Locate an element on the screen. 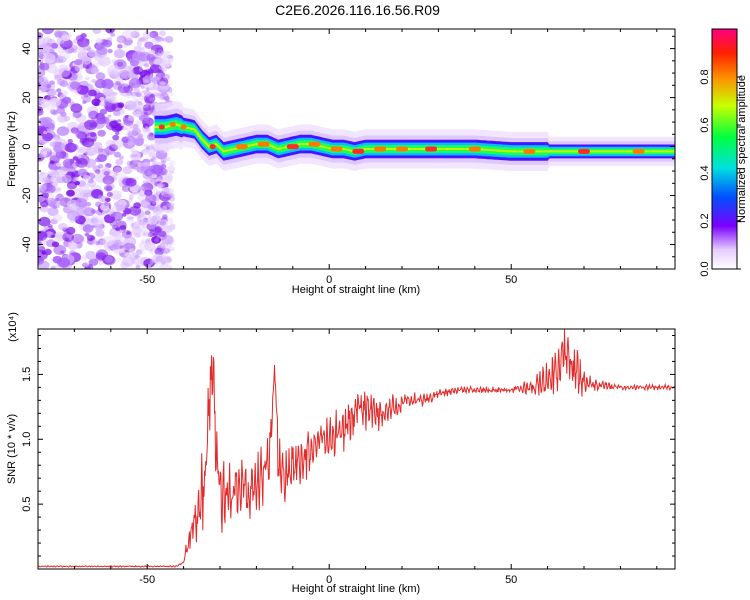 Image resolution: width=750 pixels, height=600 pixels. colorbar-tick-label: 0.0 is located at coordinates (705, 268).